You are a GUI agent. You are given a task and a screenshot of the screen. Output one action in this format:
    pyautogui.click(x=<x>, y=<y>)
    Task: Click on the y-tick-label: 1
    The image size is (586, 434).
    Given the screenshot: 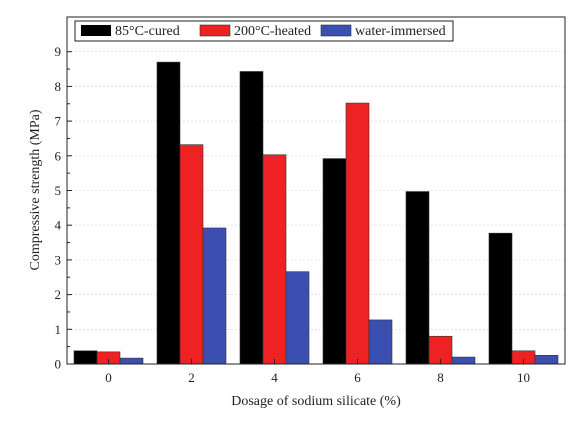 What is the action you would take?
    pyautogui.click(x=58, y=329)
    